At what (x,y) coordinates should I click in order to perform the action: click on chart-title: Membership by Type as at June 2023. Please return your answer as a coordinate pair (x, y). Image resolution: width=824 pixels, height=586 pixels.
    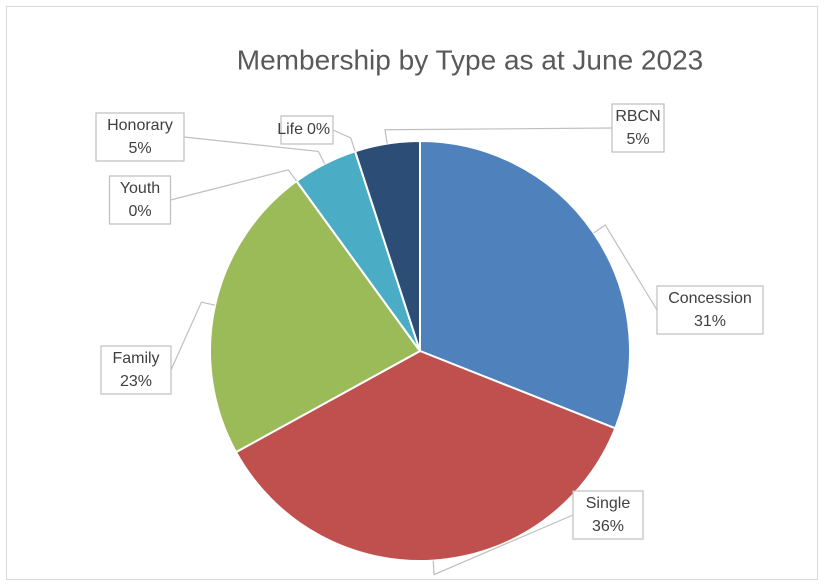
    Looking at the image, I should click on (470, 59).